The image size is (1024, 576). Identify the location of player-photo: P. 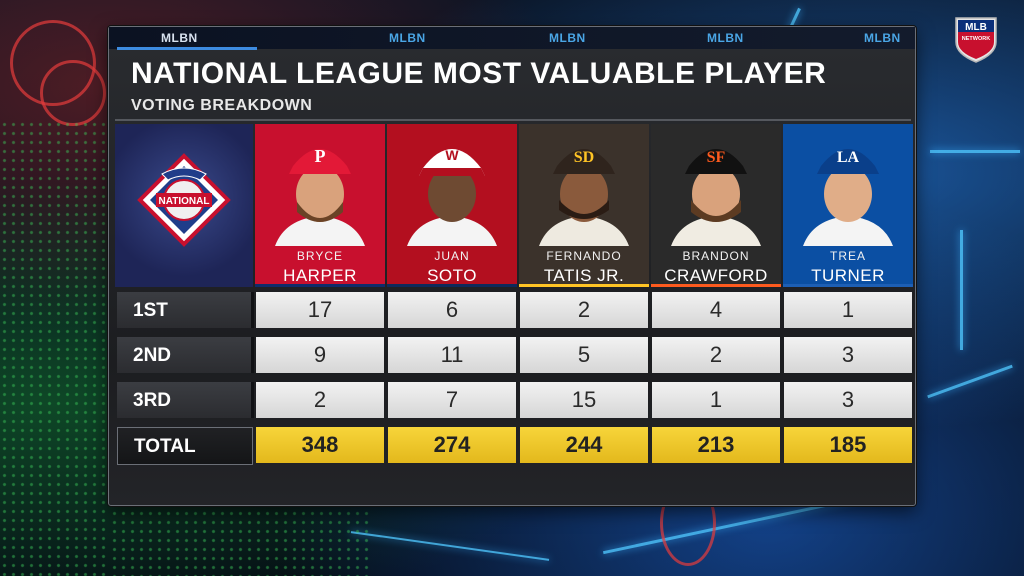
(320, 185).